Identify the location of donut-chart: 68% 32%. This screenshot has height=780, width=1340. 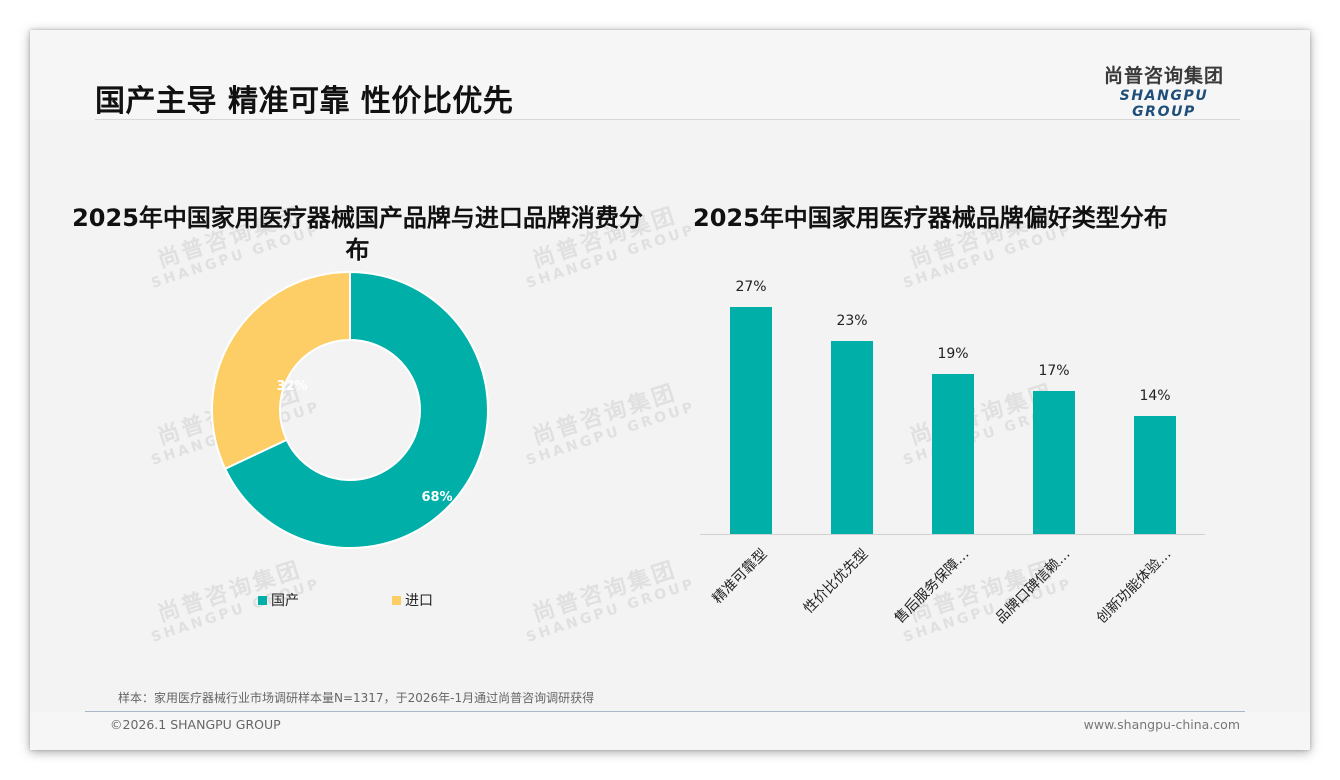
(350, 410).